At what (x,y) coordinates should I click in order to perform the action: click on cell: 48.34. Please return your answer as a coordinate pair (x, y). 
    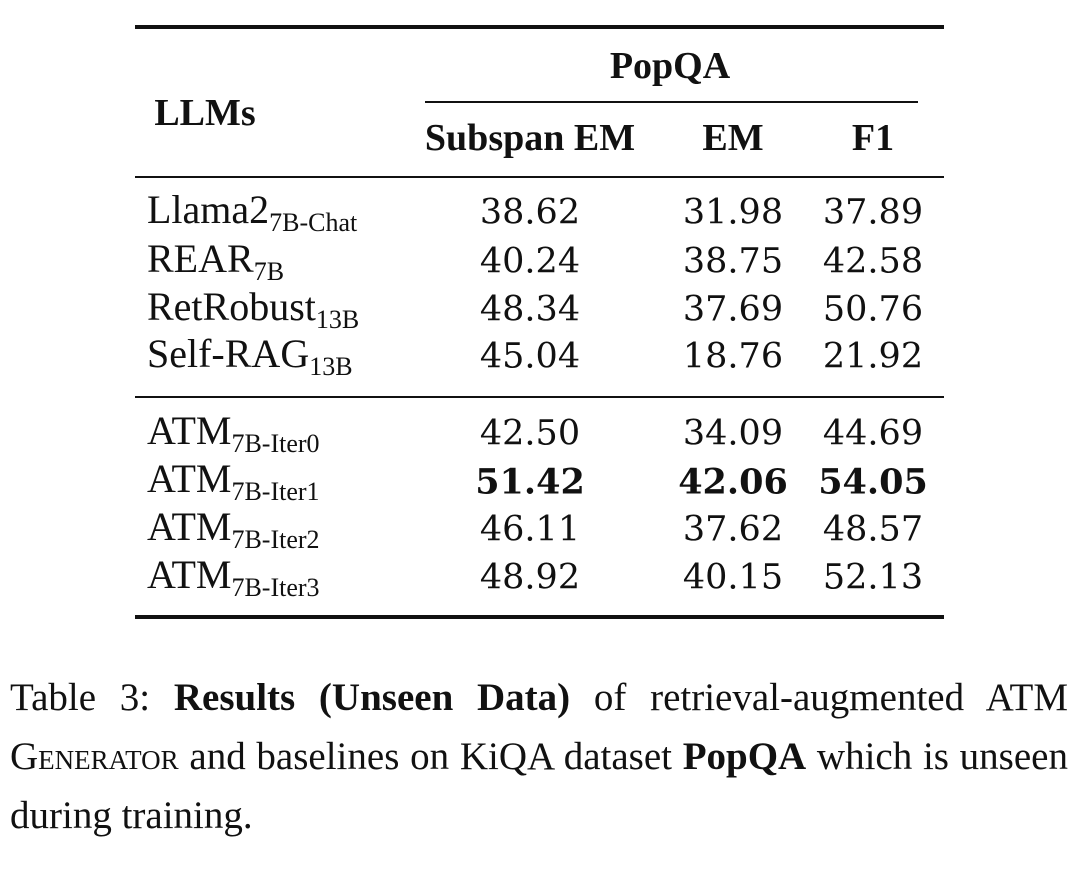
    Looking at the image, I should click on (530, 309).